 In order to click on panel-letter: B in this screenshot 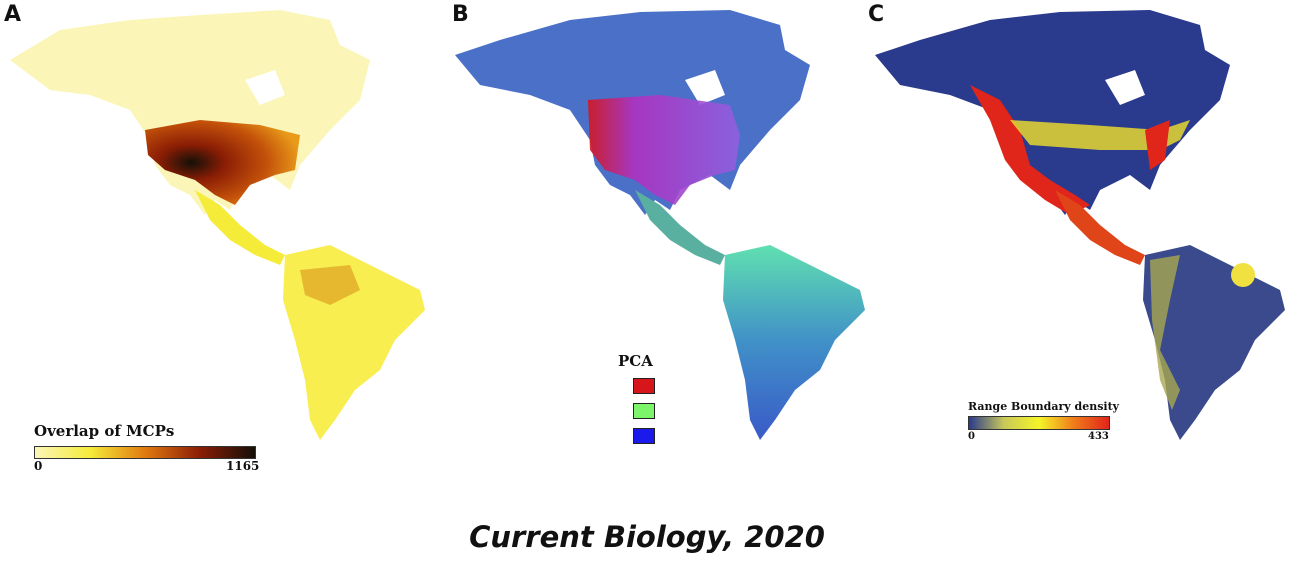, I will do `click(460, 14)`.